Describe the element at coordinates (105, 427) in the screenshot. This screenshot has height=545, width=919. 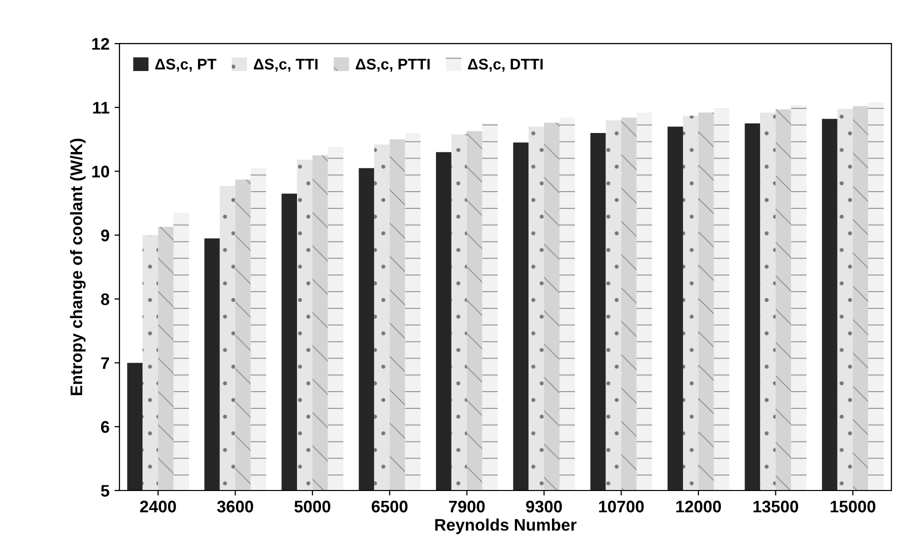
I see `y-tick-label: 6` at that location.